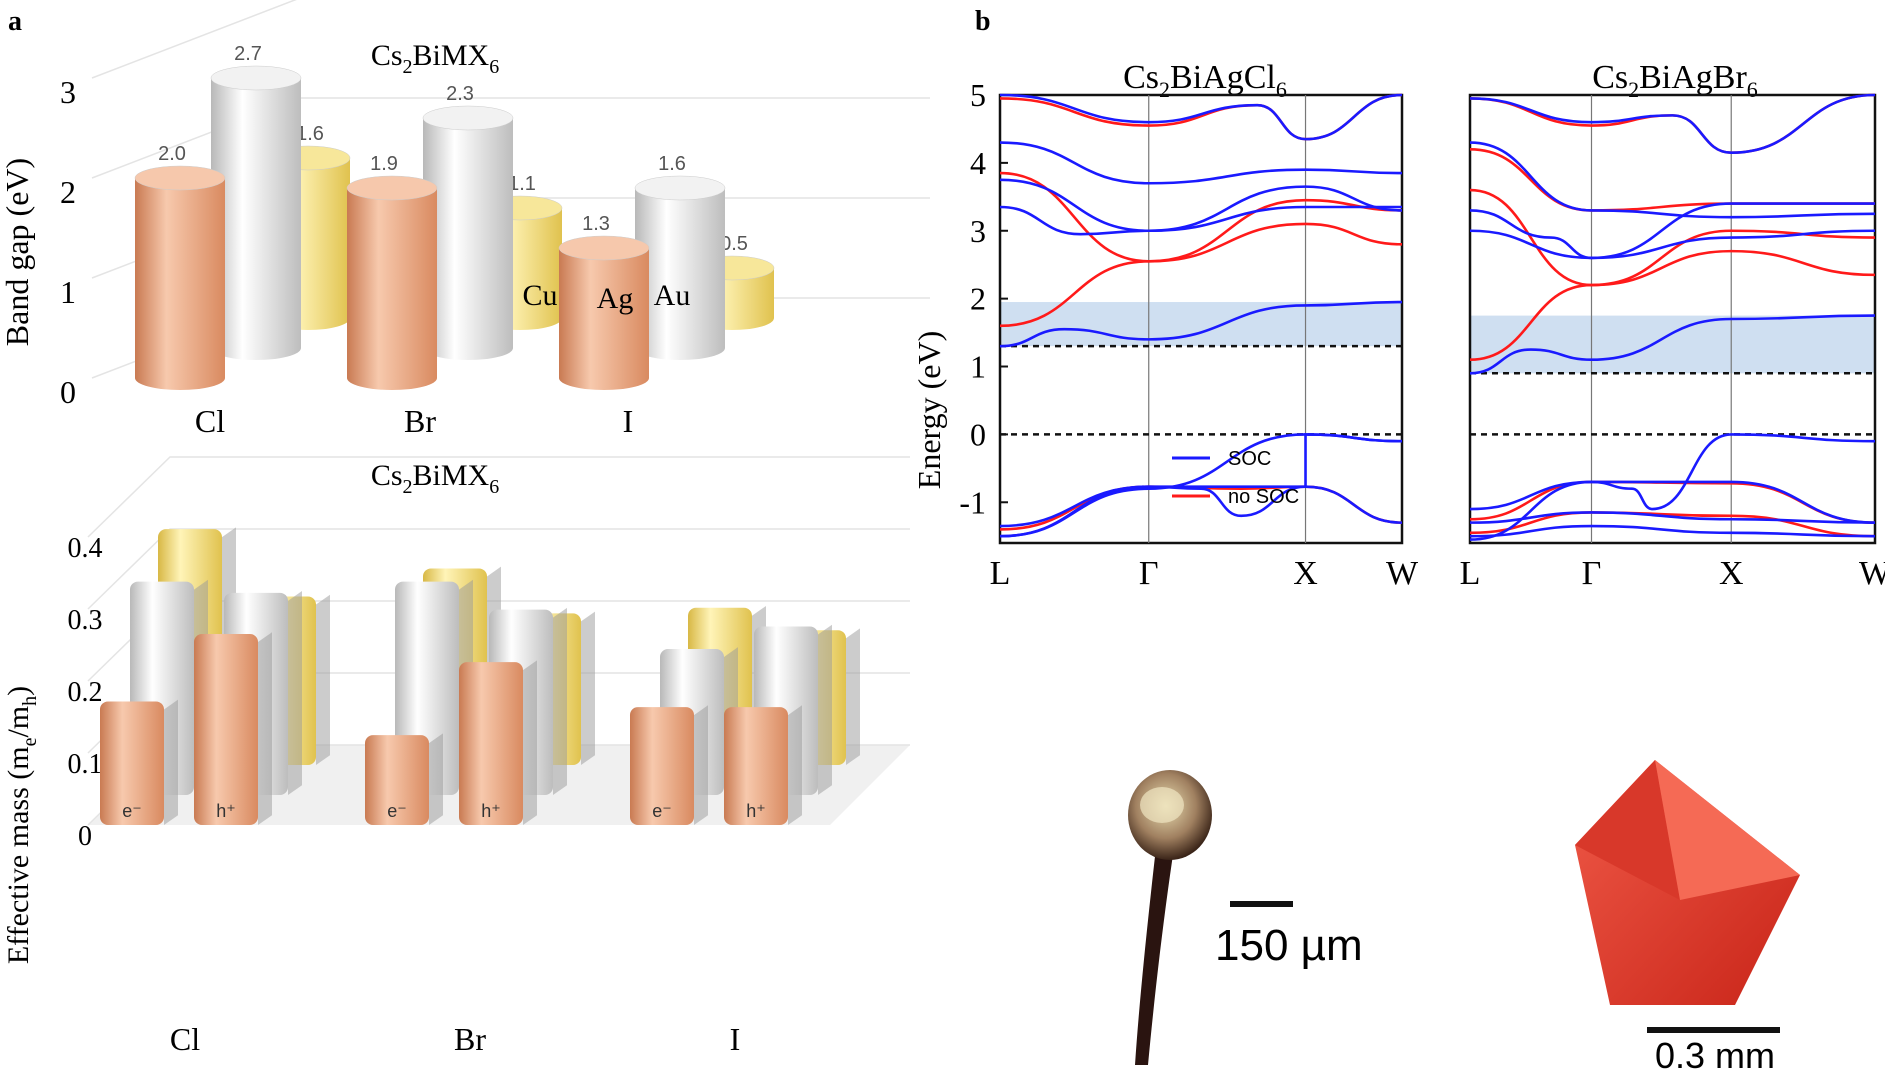 This screenshot has width=1885, height=1071. Describe the element at coordinates (414, 421) in the screenshot. I see `band-gap-xticks: Cl Br I` at that location.